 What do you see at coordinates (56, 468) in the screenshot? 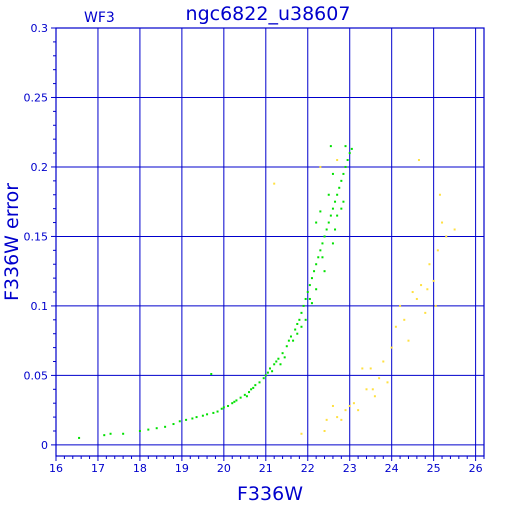
I see `x-tick-label: 16` at bounding box center [56, 468].